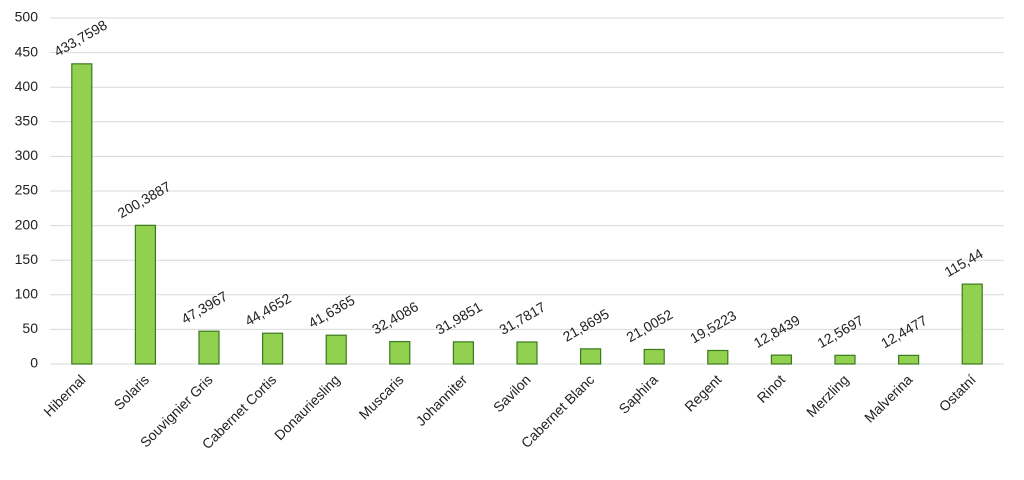 The width and height of the screenshot is (1024, 480). Describe the element at coordinates (204, 307) in the screenshot. I see `data-label: 47,3967` at that location.